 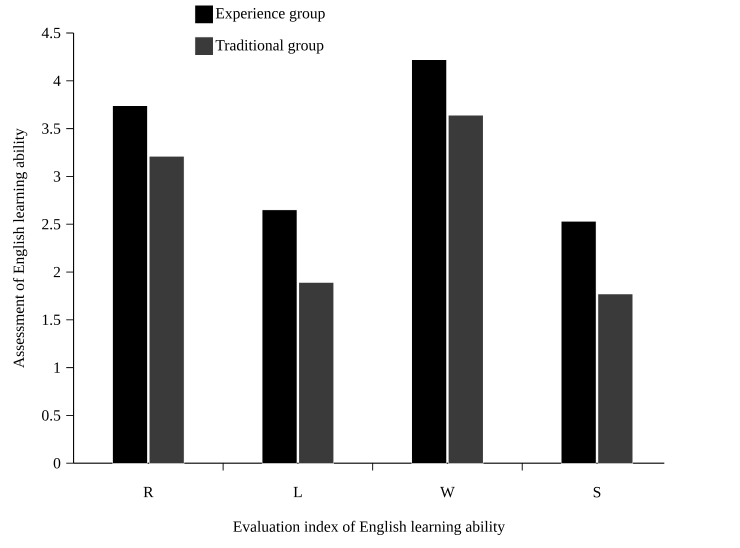 What do you see at coordinates (57, 367) in the screenshot?
I see `y-tick-label: 1` at bounding box center [57, 367].